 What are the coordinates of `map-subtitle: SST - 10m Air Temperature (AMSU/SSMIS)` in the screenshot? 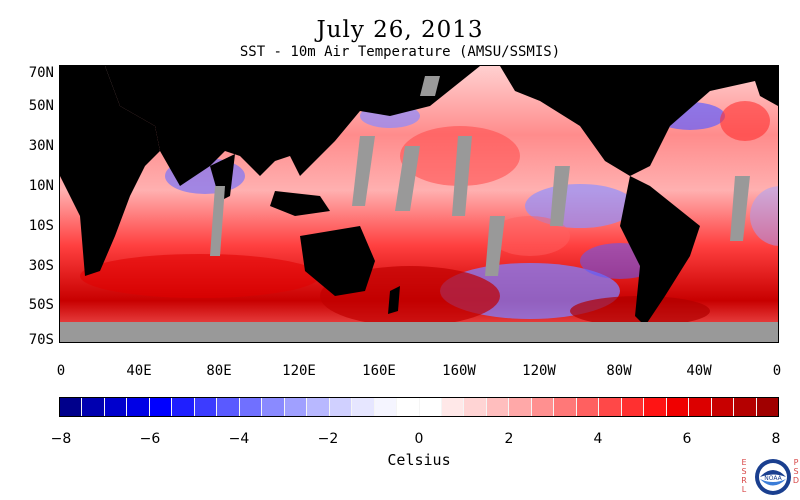 It's located at (400, 52).